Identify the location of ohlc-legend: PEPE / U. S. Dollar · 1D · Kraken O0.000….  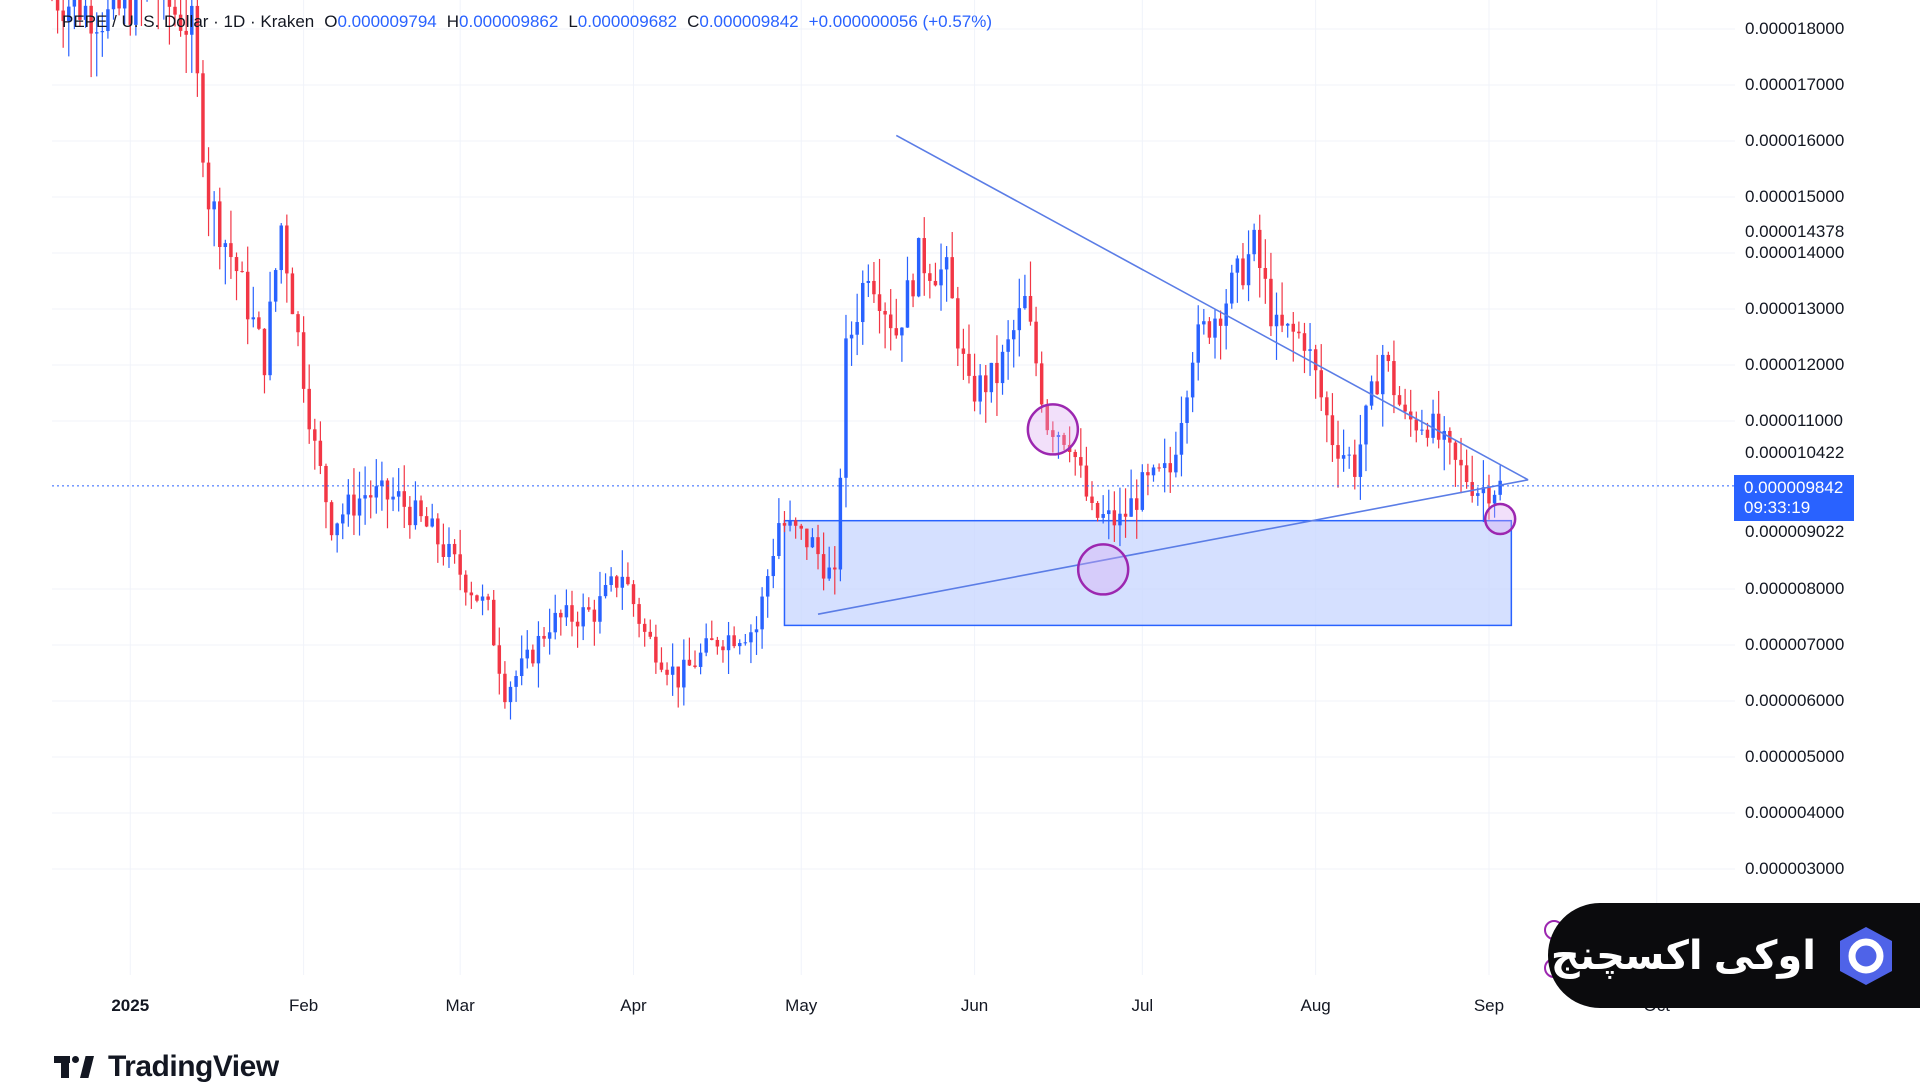
(527, 22).